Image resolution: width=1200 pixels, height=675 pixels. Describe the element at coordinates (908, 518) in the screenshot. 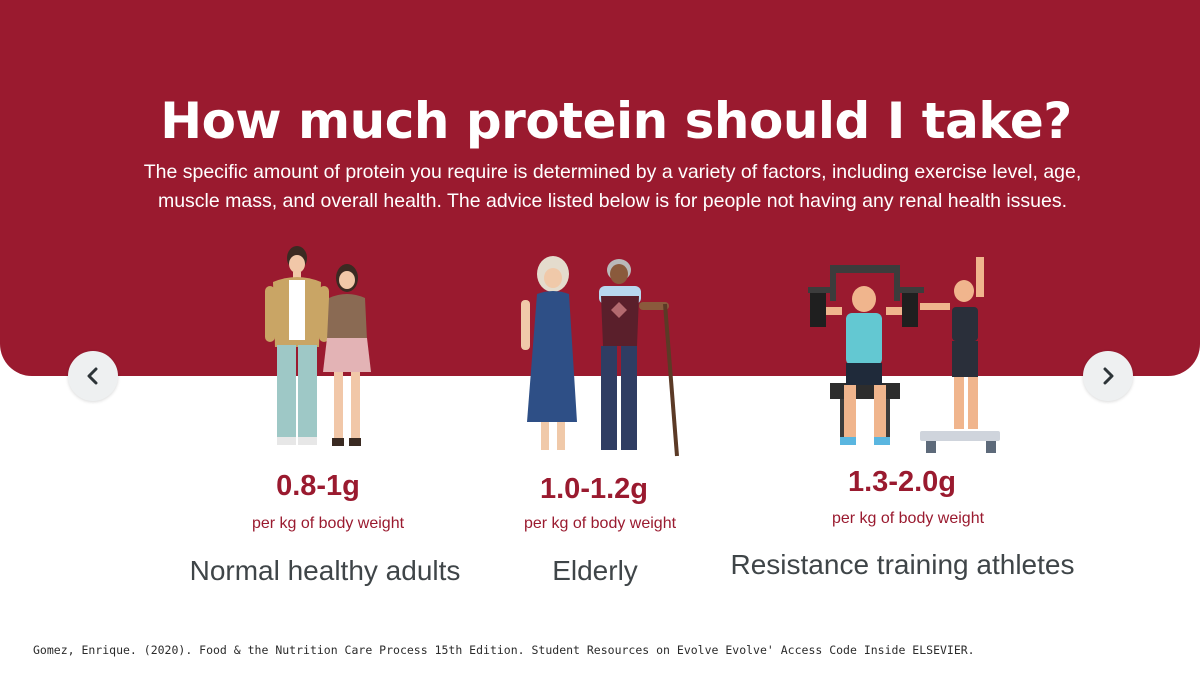

I see `card-3-unit: per kg of body weight` at that location.